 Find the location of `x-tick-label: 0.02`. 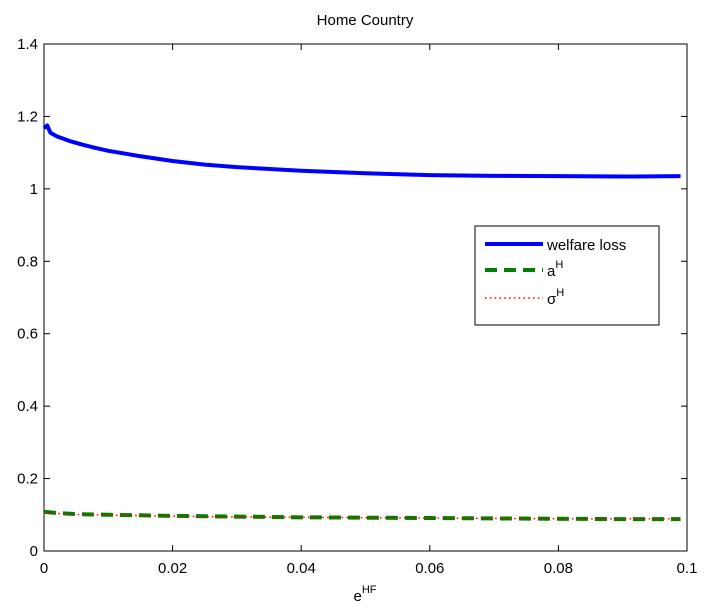

x-tick-label: 0.02 is located at coordinates (172, 568).